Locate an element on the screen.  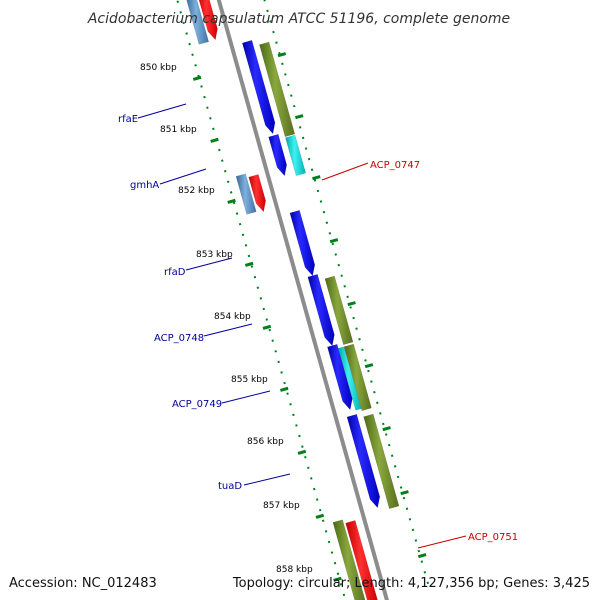
gene-label-rfaE: rfaE is located at coordinates (128, 119).